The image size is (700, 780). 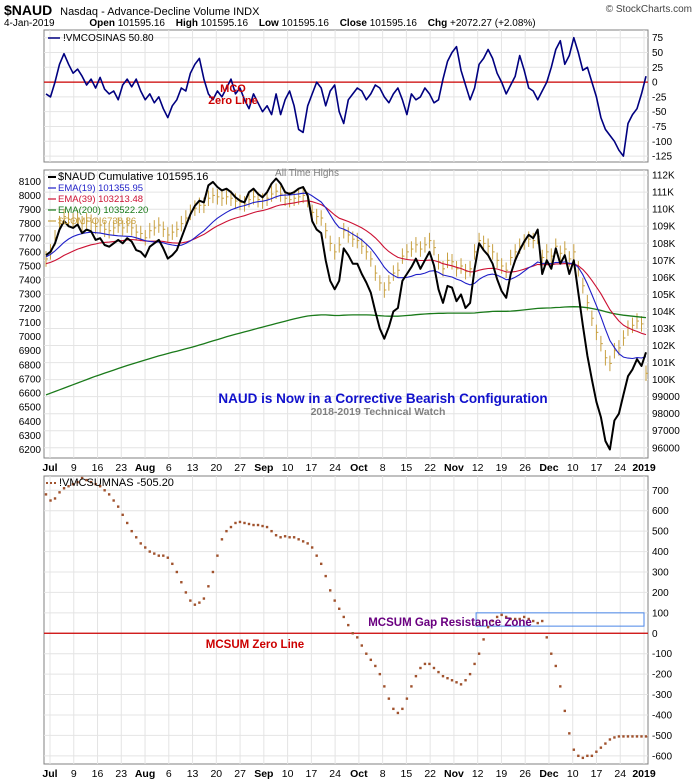 What do you see at coordinates (659, 97) in the screenshot?
I see `mco-tick-label: -25` at bounding box center [659, 97].